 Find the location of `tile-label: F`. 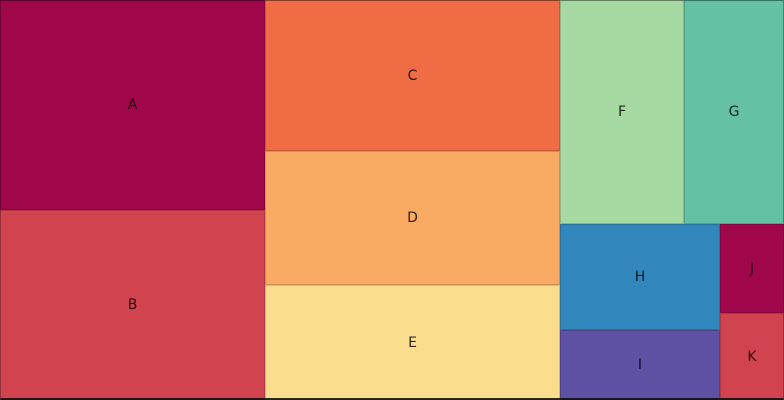

tile-label: F is located at coordinates (622, 112).